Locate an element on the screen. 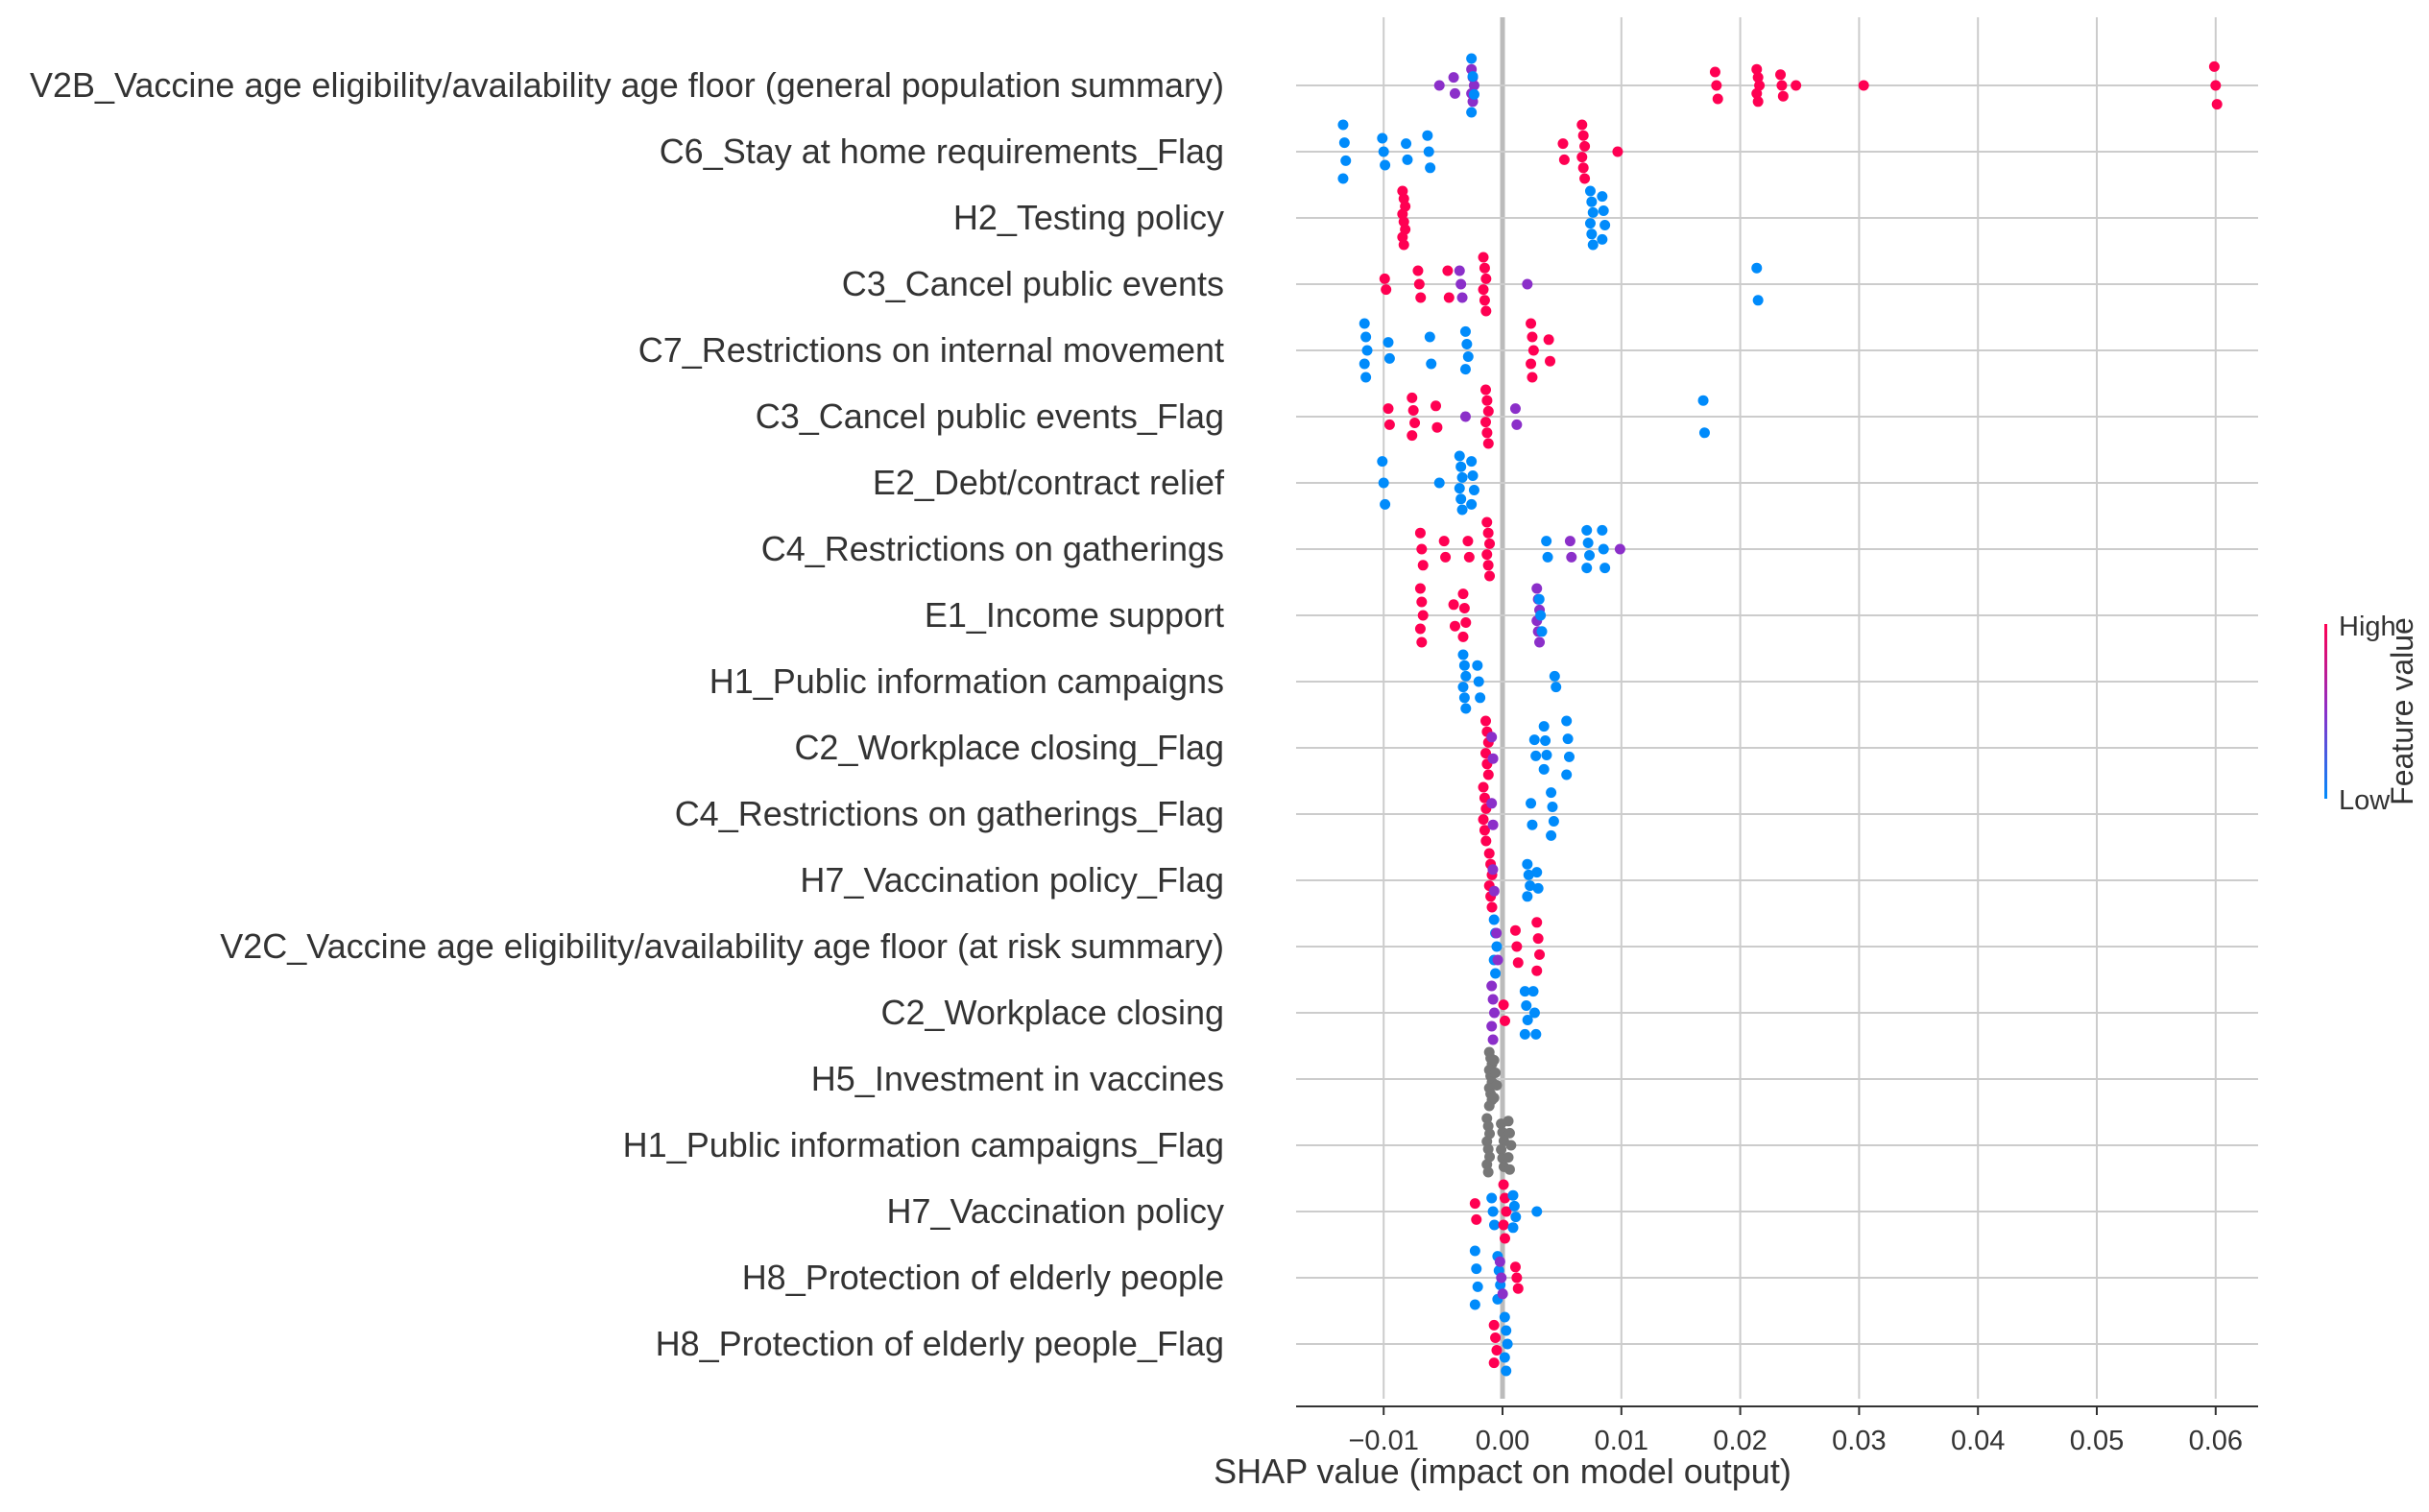  feature-label: C6_Stay at home requirements_Flag is located at coordinates (942, 151).